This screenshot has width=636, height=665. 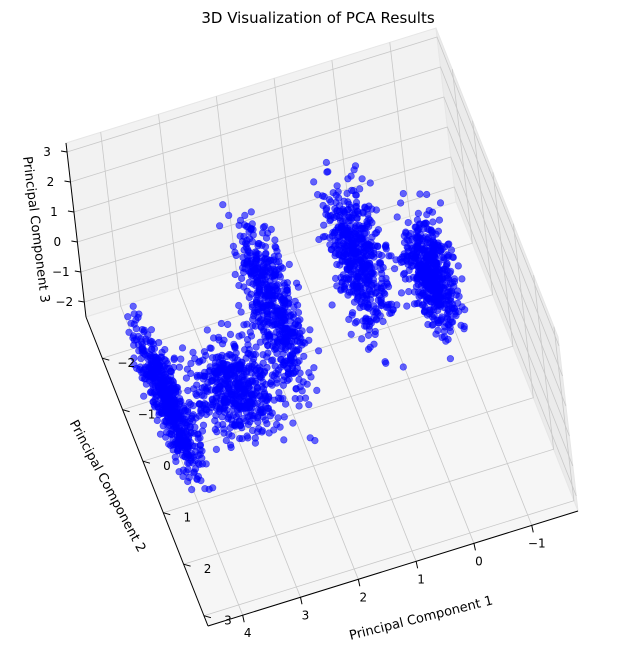 What do you see at coordinates (167, 466) in the screenshot?
I see `y-tick-label: 0` at bounding box center [167, 466].